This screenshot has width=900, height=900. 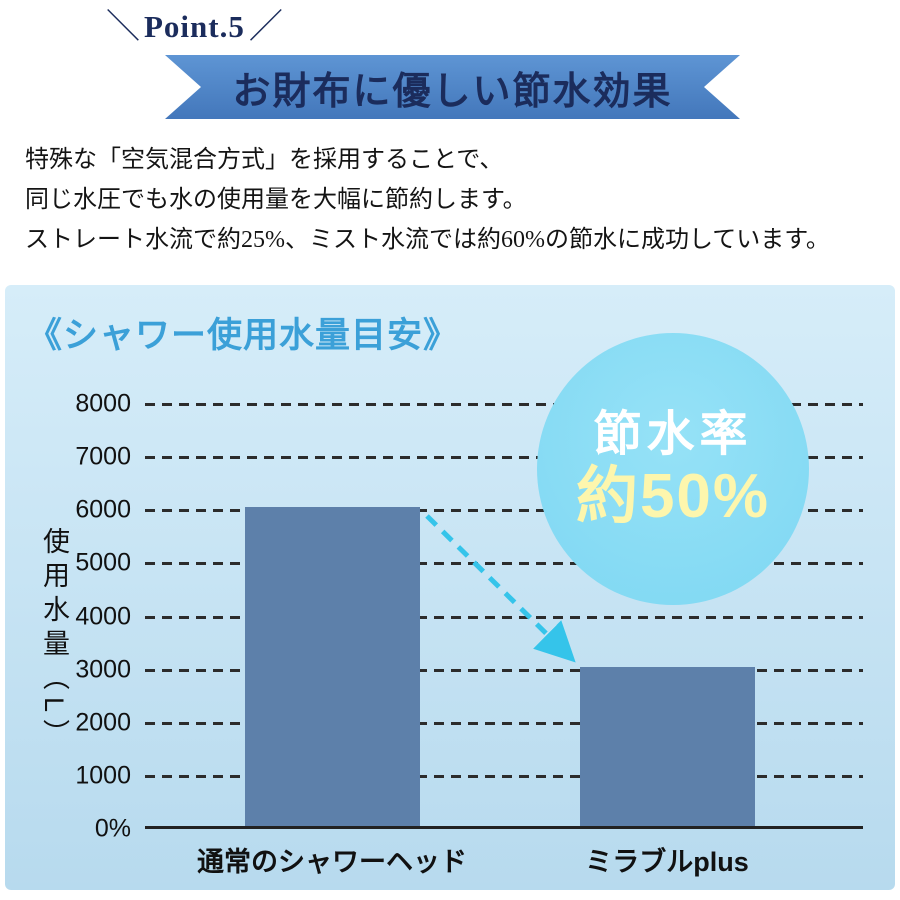 What do you see at coordinates (673, 435) in the screenshot?
I see `saving-rate-label: 節水率` at bounding box center [673, 435].